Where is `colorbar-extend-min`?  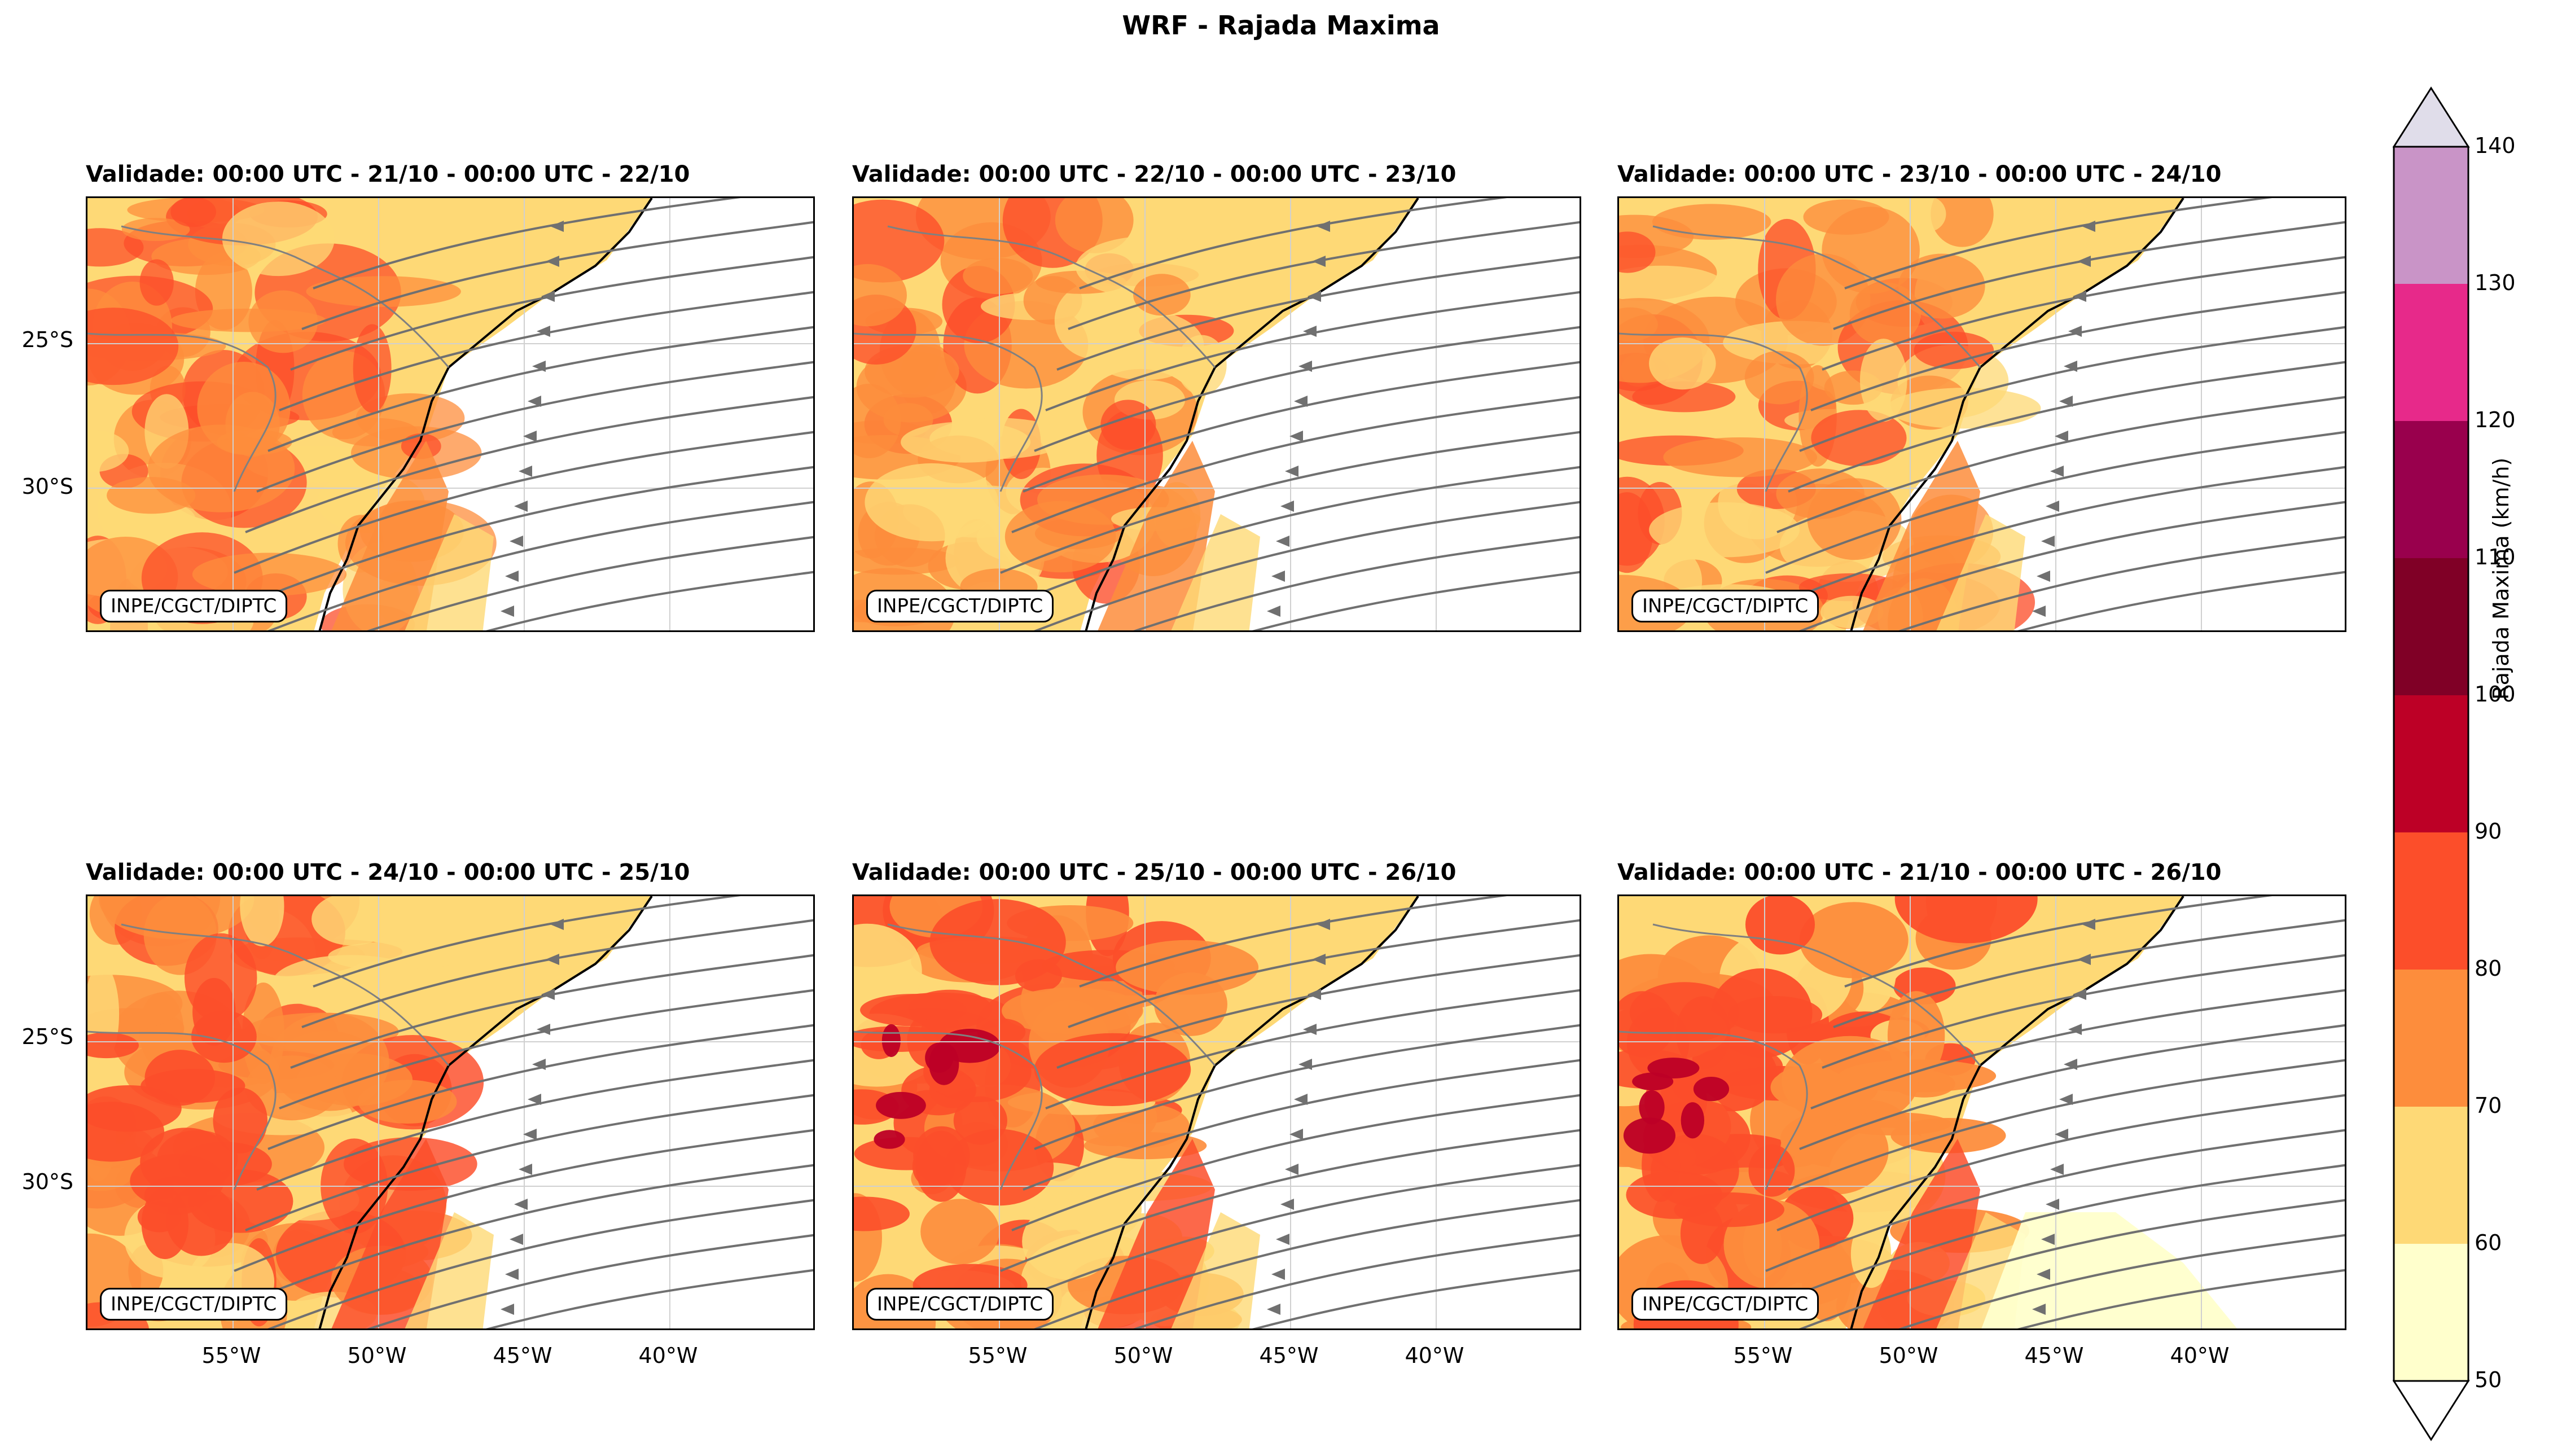 colorbar-extend-min is located at coordinates (2431, 1411).